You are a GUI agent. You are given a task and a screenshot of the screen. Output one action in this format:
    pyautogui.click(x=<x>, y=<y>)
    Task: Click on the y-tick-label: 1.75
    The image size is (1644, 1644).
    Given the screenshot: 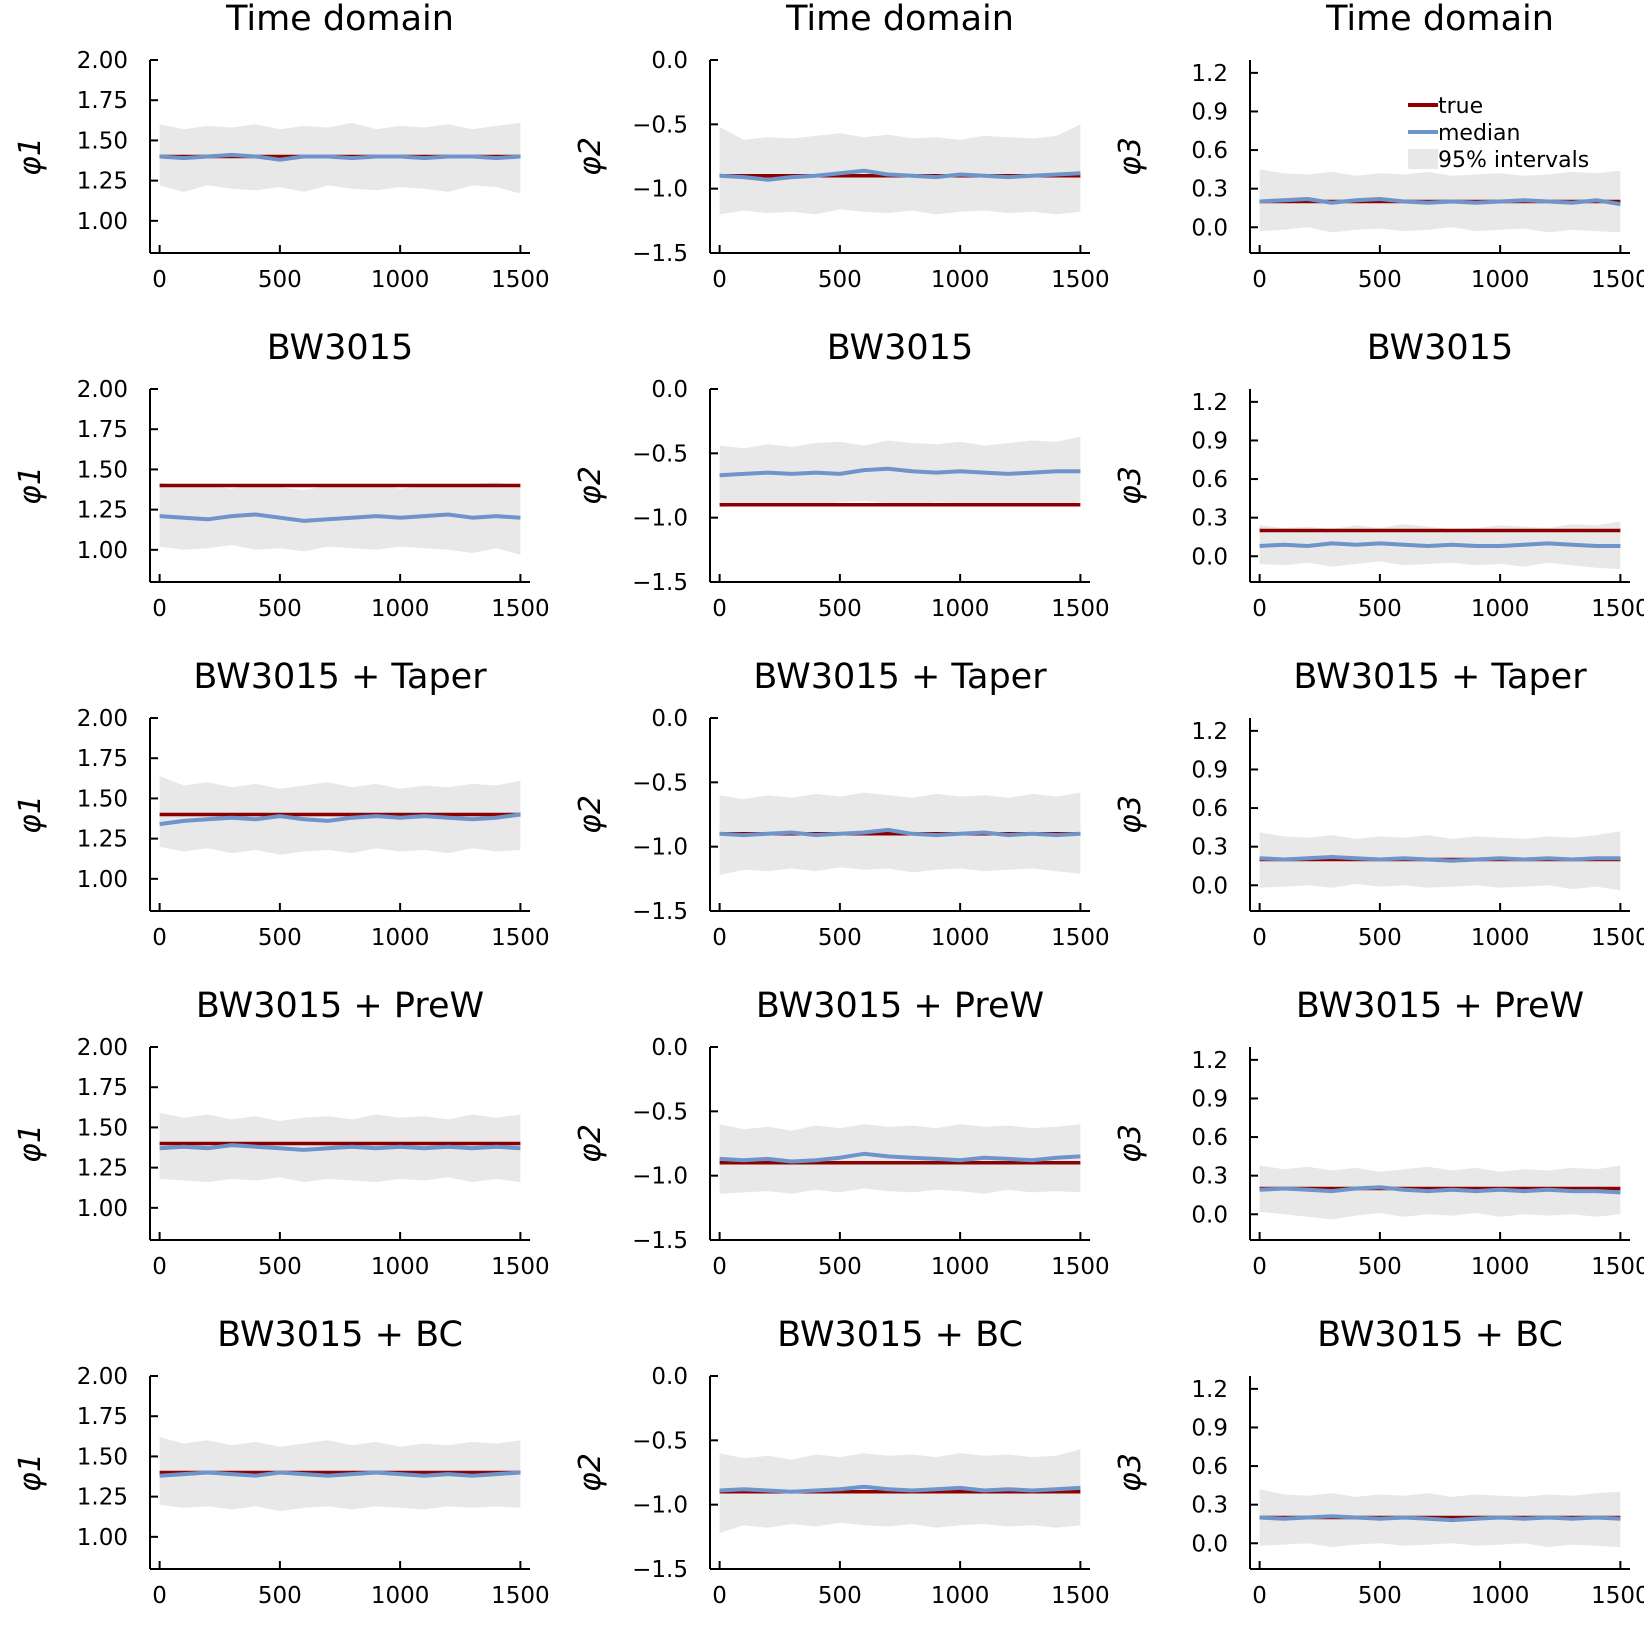 What is the action you would take?
    pyautogui.click(x=102, y=1417)
    